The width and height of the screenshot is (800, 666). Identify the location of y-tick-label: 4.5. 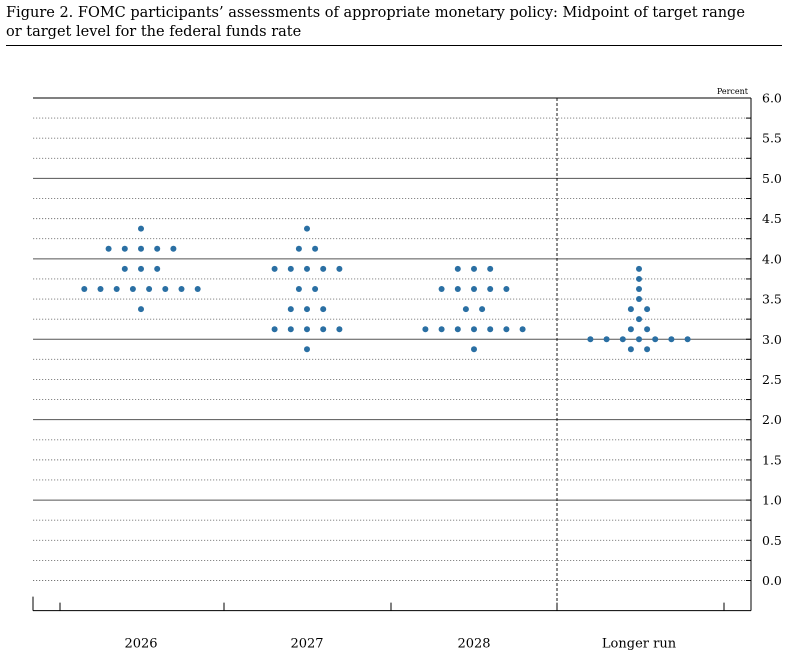
(772, 218).